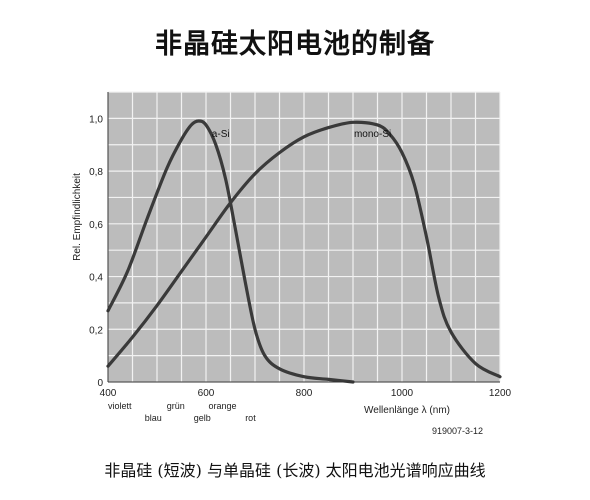 The image size is (590, 500). What do you see at coordinates (202, 418) in the screenshot?
I see `color-band-label: gelb` at bounding box center [202, 418].